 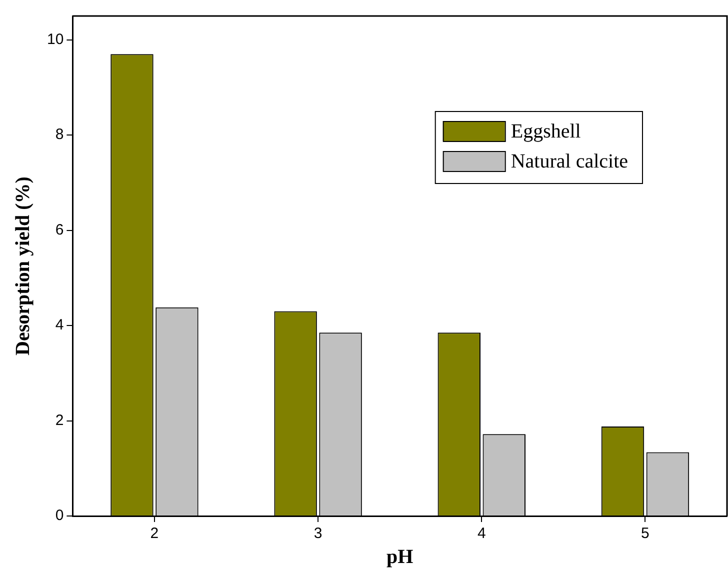 What do you see at coordinates (318, 533) in the screenshot?
I see `x-tick-label: 3` at bounding box center [318, 533].